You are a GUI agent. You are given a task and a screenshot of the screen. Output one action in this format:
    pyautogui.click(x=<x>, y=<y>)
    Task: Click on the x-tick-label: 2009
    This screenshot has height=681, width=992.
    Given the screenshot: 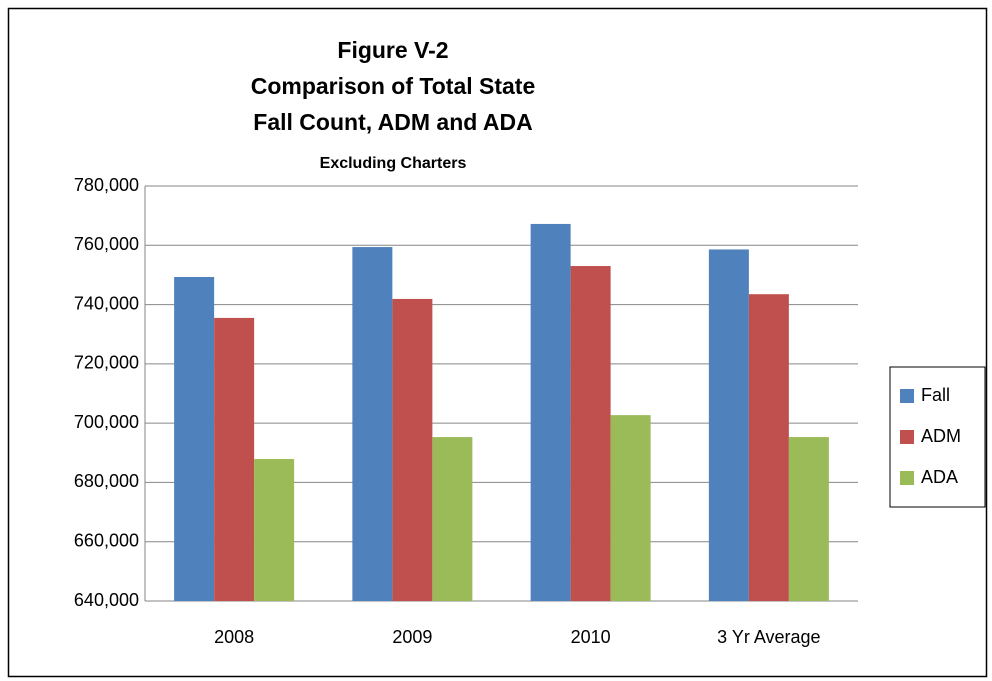 What is the action you would take?
    pyautogui.click(x=412, y=637)
    